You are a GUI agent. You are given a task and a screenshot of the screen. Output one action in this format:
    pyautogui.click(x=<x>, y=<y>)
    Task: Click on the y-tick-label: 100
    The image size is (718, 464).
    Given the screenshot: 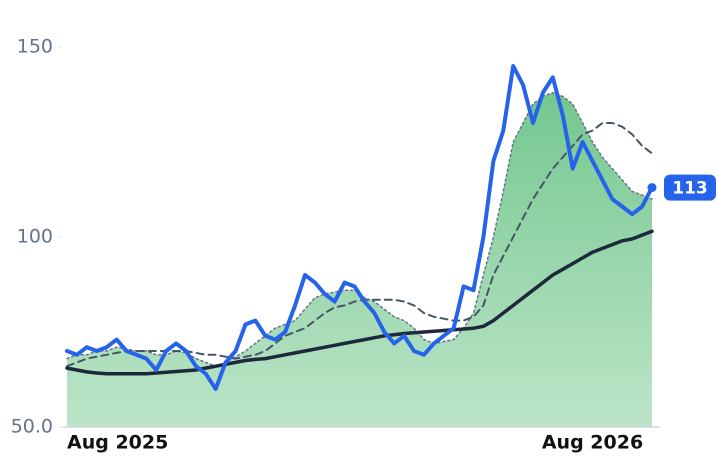 What is the action you would take?
    pyautogui.click(x=35, y=237)
    